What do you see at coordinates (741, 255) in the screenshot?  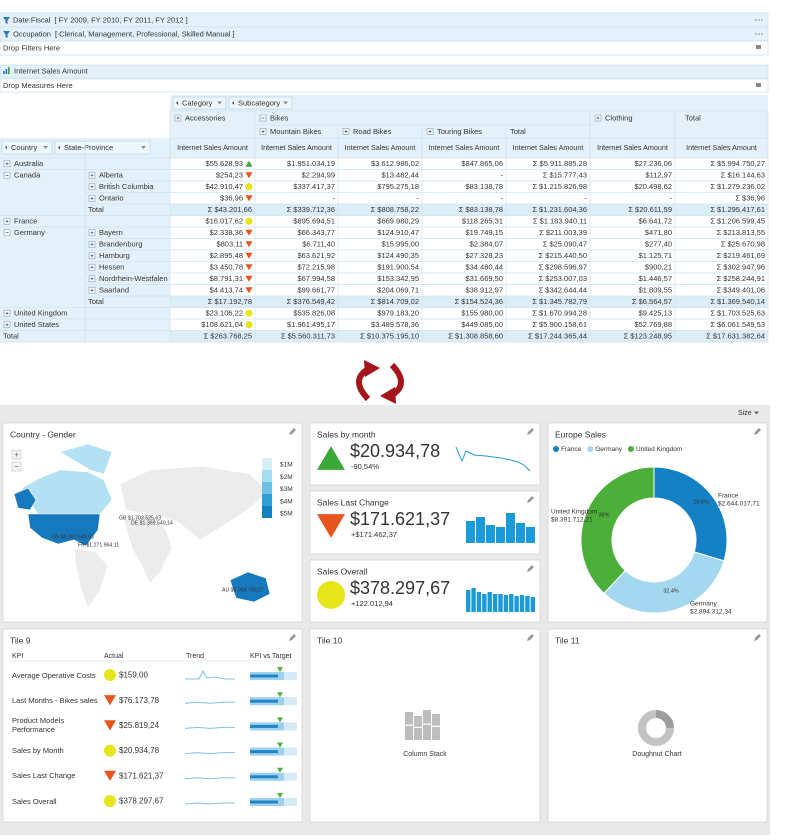 I see `cell-value: Σ $219.461,69` at bounding box center [741, 255].